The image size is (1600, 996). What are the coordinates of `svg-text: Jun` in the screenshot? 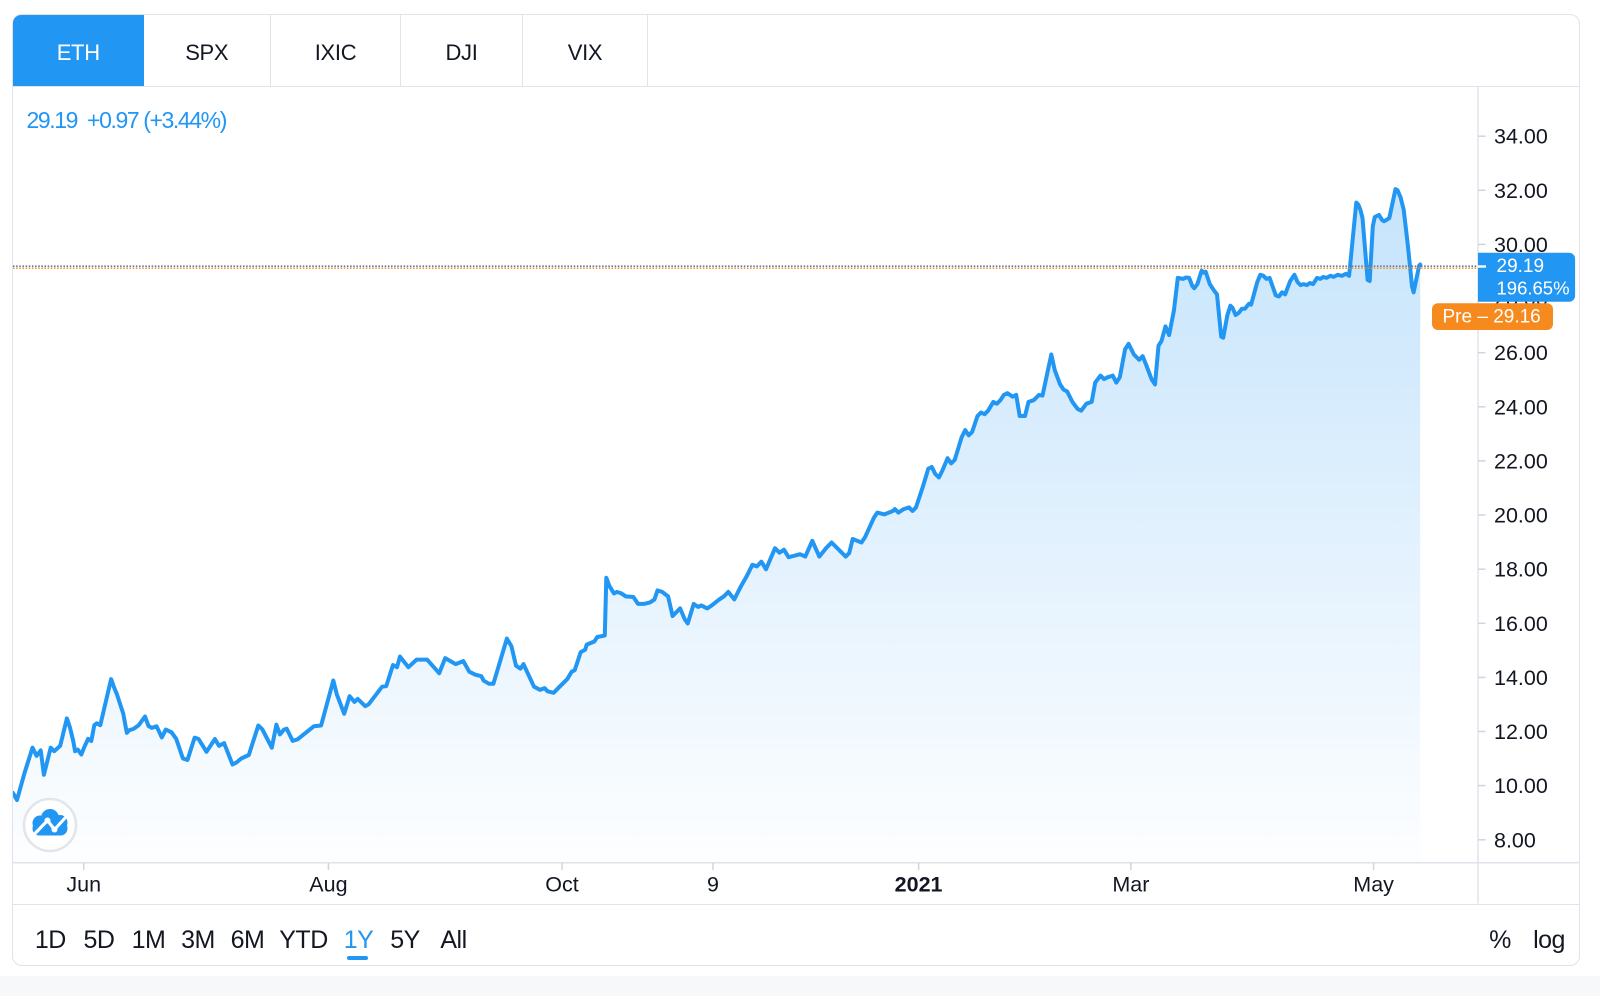 It's located at (83, 885).